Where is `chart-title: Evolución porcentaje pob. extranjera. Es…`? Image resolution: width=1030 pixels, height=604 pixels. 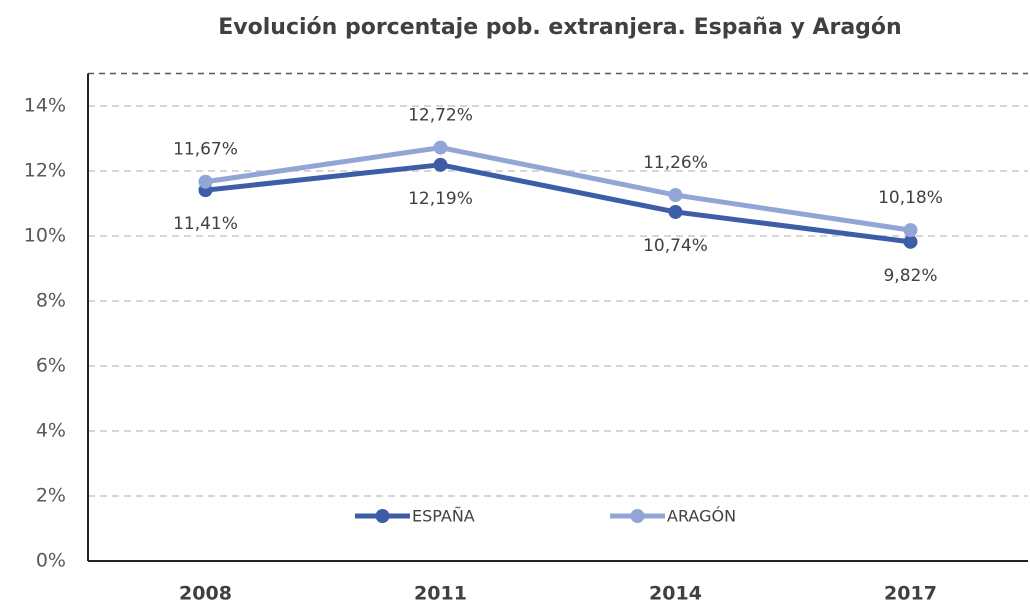 chart-title: Evolución porcentaje pob. extranjera. Es… is located at coordinates (559, 27).